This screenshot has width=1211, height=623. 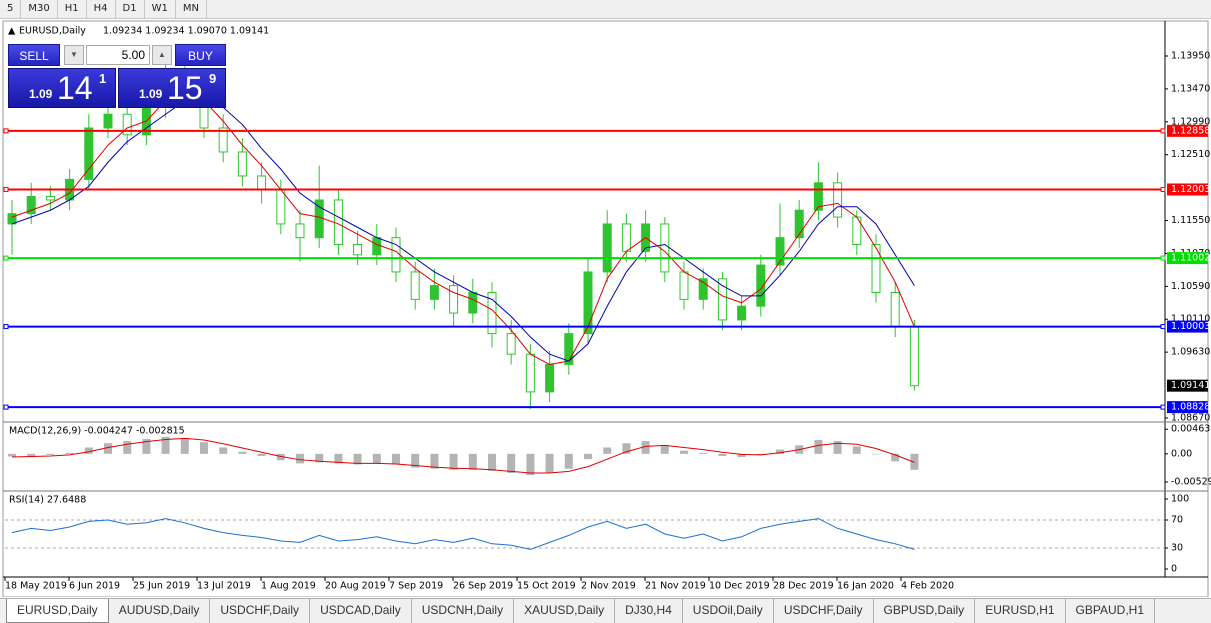 I want to click on ohlc-header: 1.09234 1.09234 1.09070 1.09141, so click(x=186, y=31).